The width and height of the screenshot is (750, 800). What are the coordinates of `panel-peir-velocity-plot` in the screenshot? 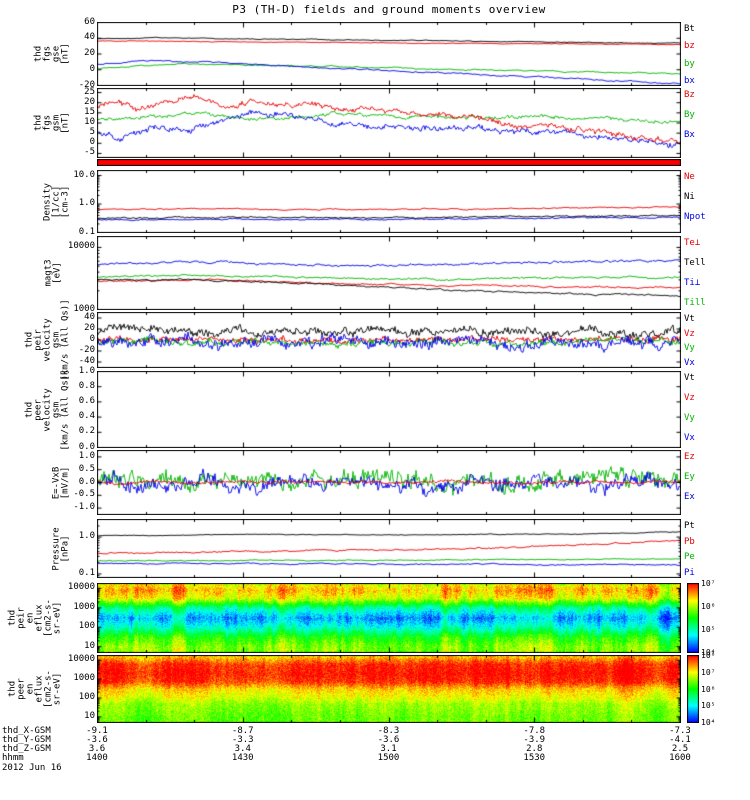 It's located at (389, 340).